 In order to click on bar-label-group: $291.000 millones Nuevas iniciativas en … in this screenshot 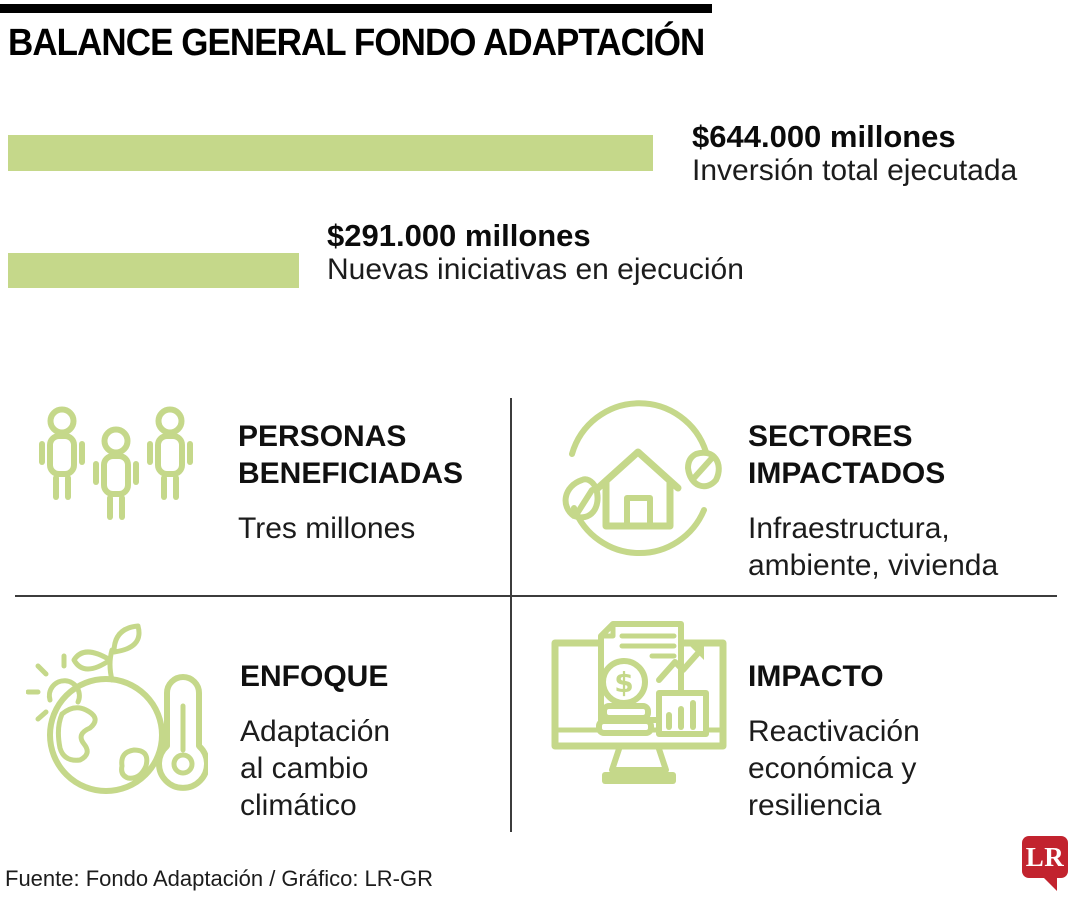, I will do `click(535, 253)`.